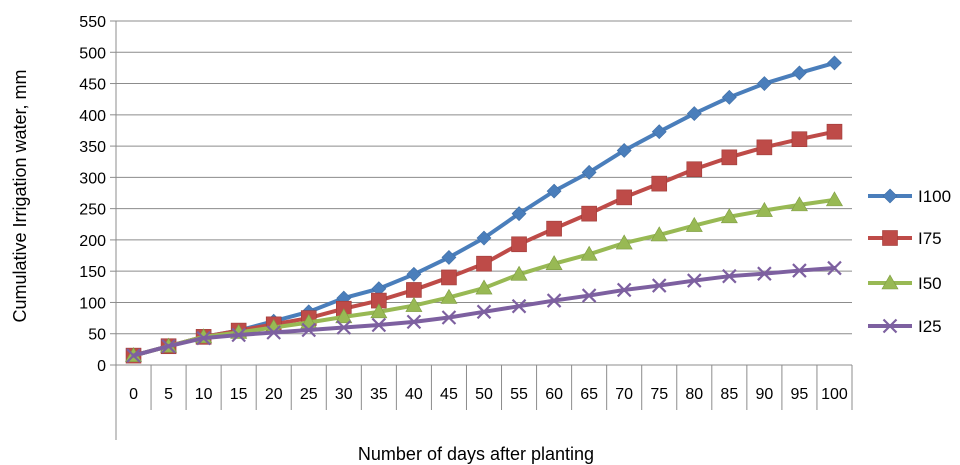  Describe the element at coordinates (800, 394) in the screenshot. I see `x-tick-label: 95` at that location.